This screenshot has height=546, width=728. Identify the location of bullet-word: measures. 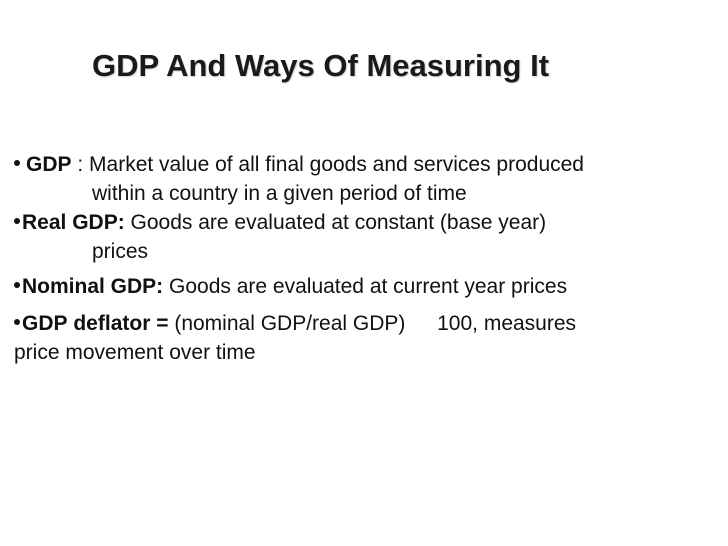
(530, 323).